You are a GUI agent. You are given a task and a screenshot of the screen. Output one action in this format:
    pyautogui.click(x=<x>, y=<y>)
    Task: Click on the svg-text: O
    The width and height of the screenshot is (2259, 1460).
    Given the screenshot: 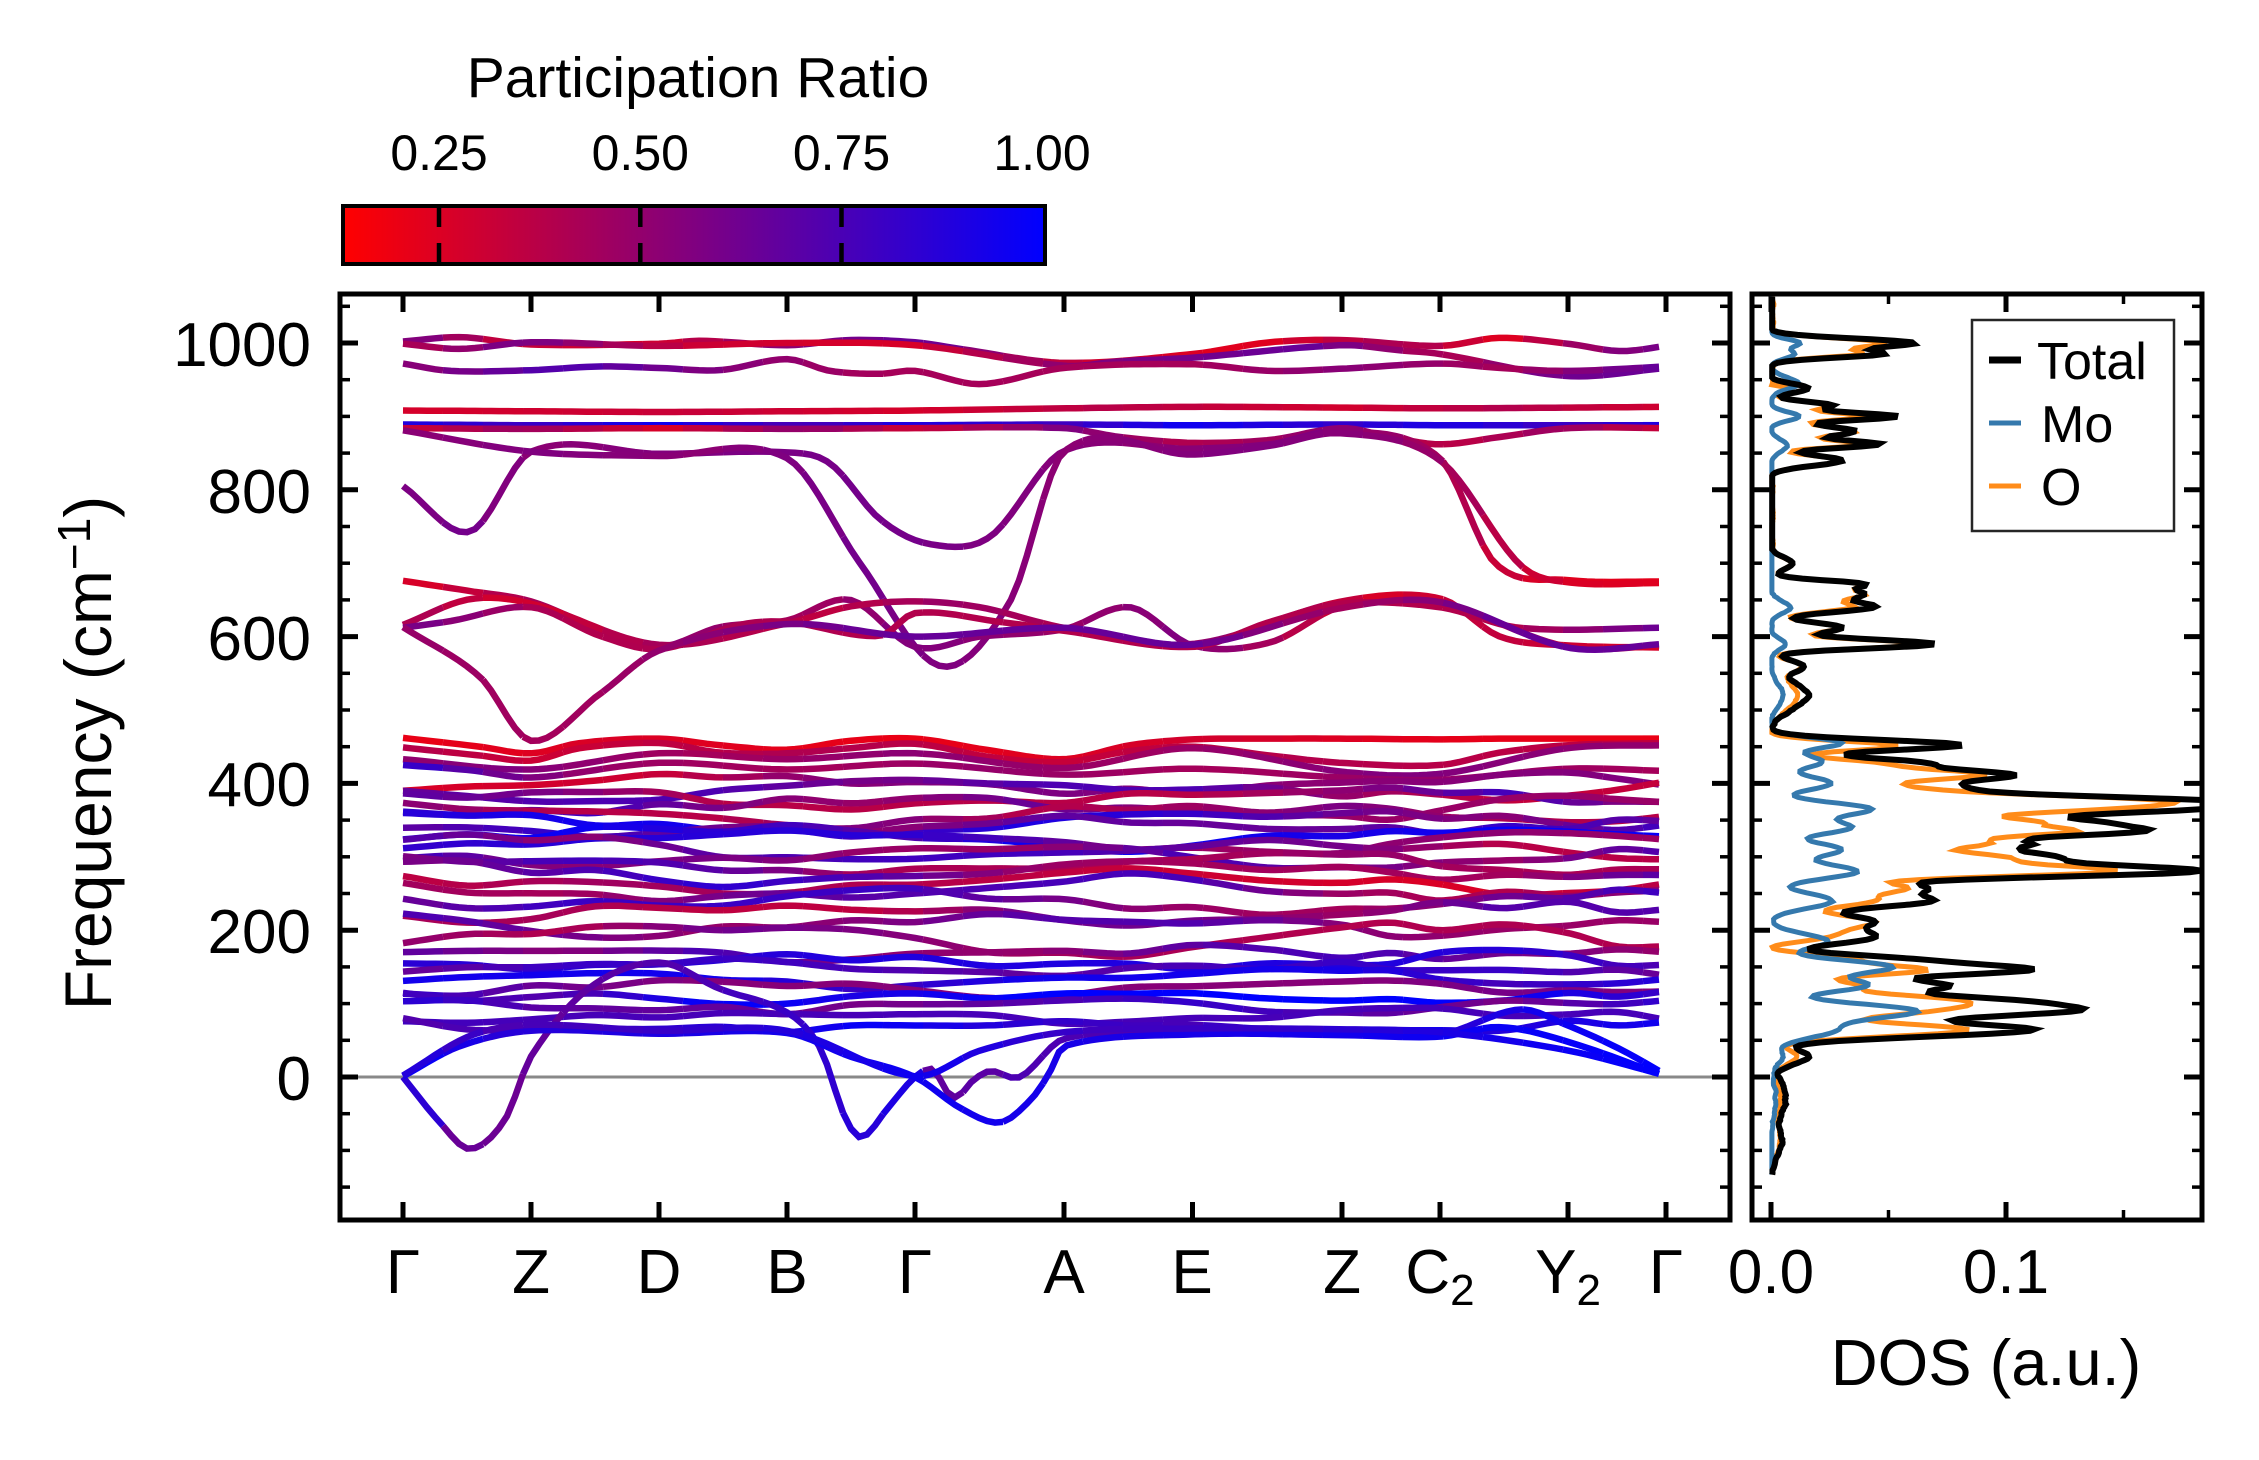 What is the action you would take?
    pyautogui.click(x=2061, y=488)
    